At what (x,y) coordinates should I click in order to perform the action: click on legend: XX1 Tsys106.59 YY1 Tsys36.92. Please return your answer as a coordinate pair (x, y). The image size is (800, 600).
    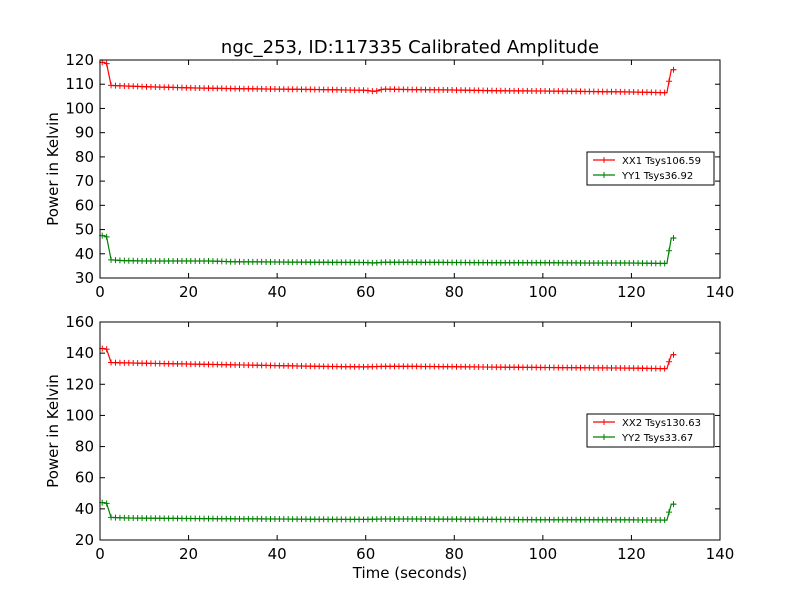
    Looking at the image, I should click on (650, 168).